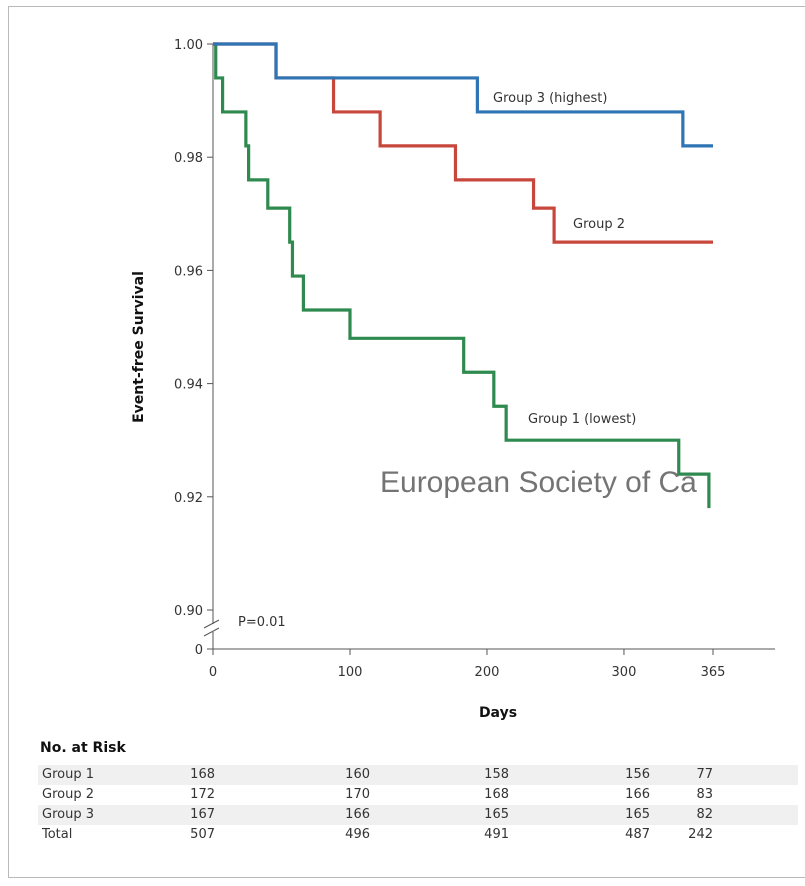  What do you see at coordinates (498, 713) in the screenshot?
I see `x-axis-title: Days` at bounding box center [498, 713].